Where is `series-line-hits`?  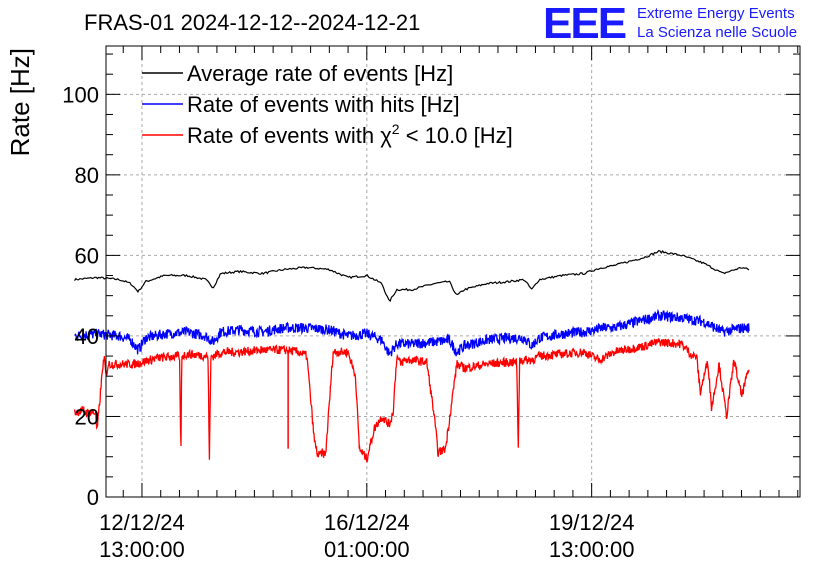
series-line-hits is located at coordinates (412, 332).